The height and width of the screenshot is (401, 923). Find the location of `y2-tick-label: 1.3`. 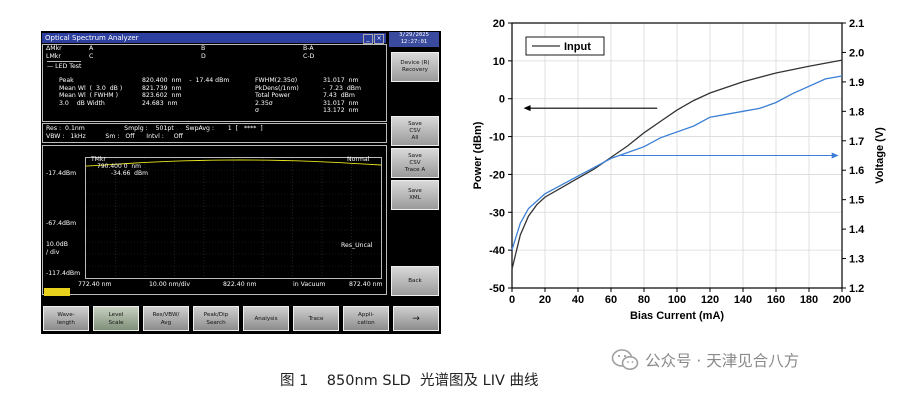

y2-tick-label: 1.3 is located at coordinates (856, 260).